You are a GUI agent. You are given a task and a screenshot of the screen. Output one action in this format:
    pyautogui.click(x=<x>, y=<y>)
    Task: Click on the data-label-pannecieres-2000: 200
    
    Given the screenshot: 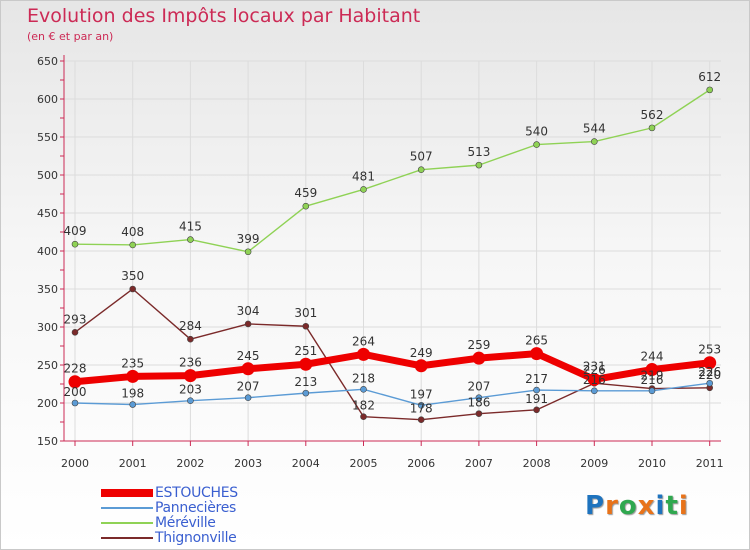 What is the action you would take?
    pyautogui.click(x=75, y=392)
    